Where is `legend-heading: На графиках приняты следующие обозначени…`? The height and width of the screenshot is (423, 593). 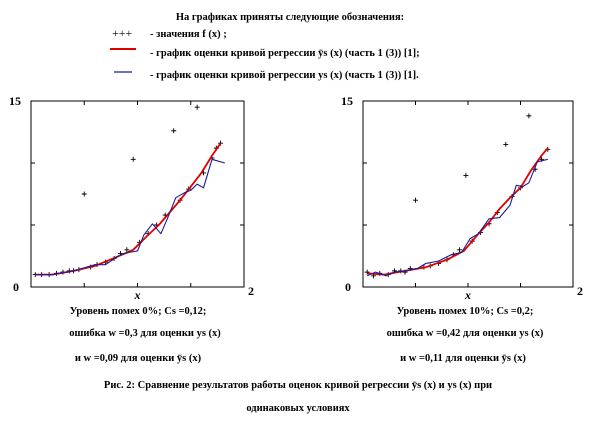
legend-heading: На графиках приняты следующие обозначени… is located at coordinates (290, 17).